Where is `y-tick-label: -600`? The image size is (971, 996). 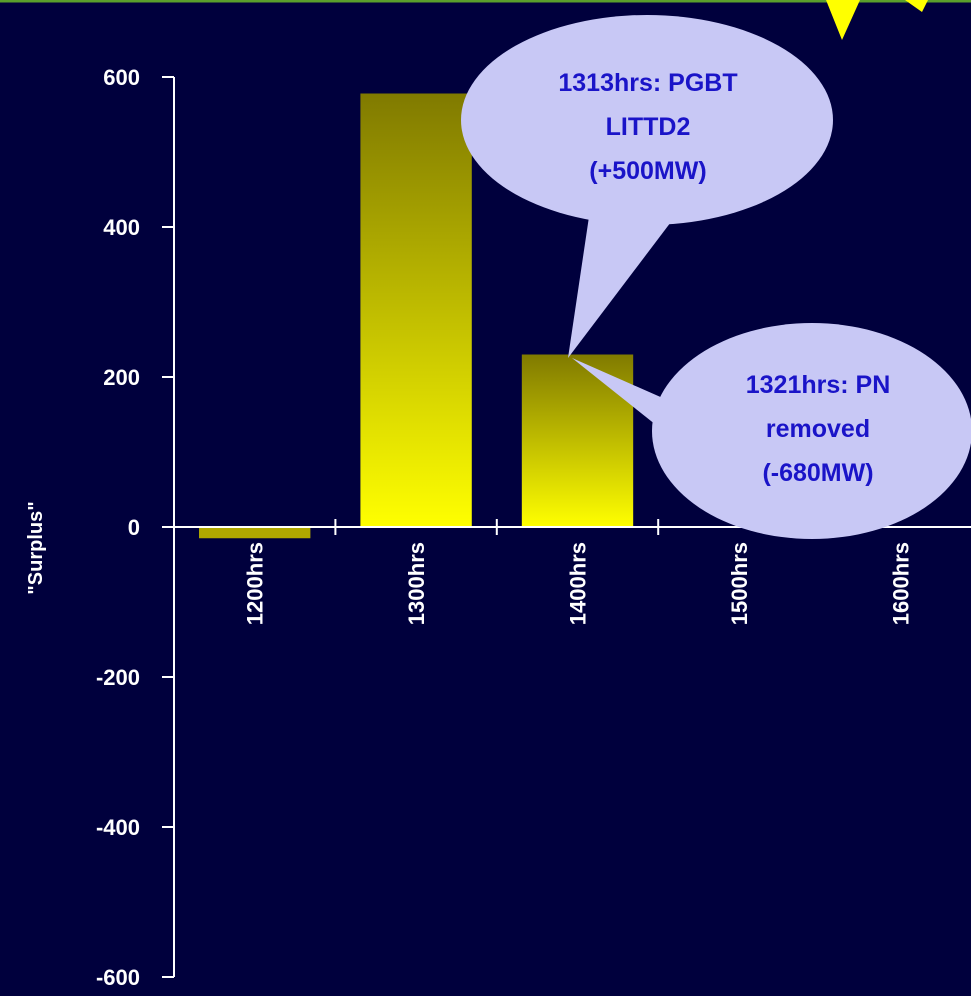 y-tick-label: -600 is located at coordinates (118, 977).